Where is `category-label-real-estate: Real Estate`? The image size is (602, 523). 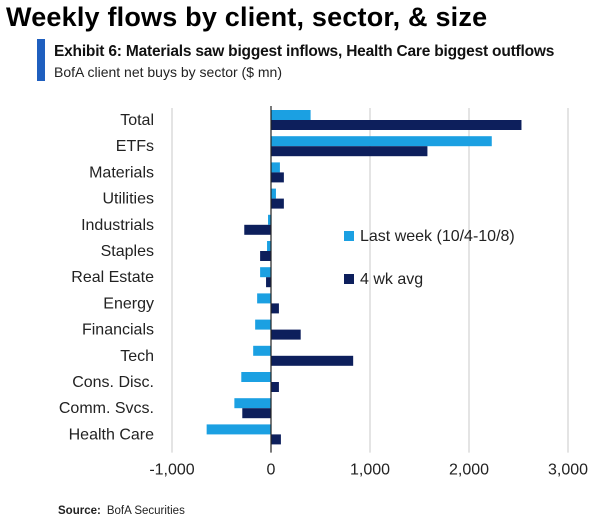 category-label-real-estate: Real Estate is located at coordinates (112, 277).